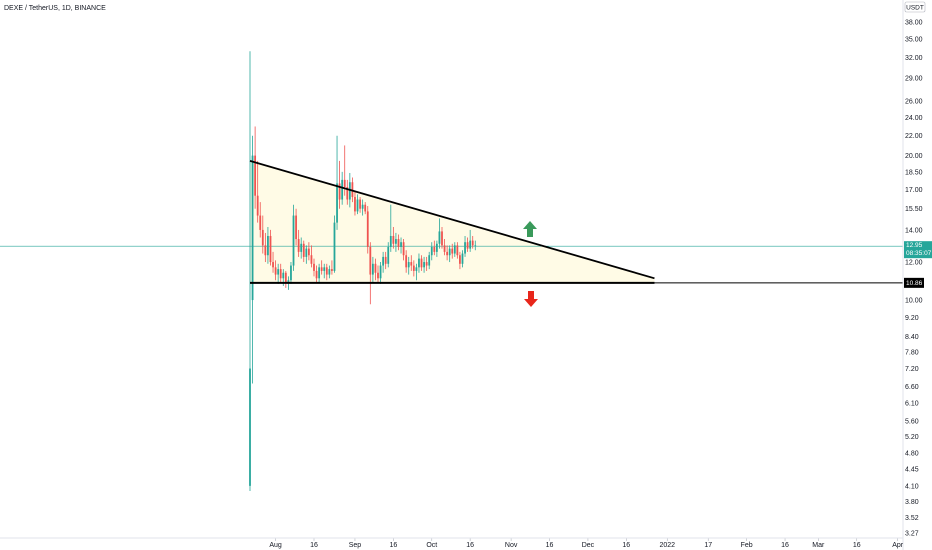 The height and width of the screenshot is (550, 932). Describe the element at coordinates (918, 250) in the screenshot. I see `current-price-badge: 12.95 08:35:07` at that location.